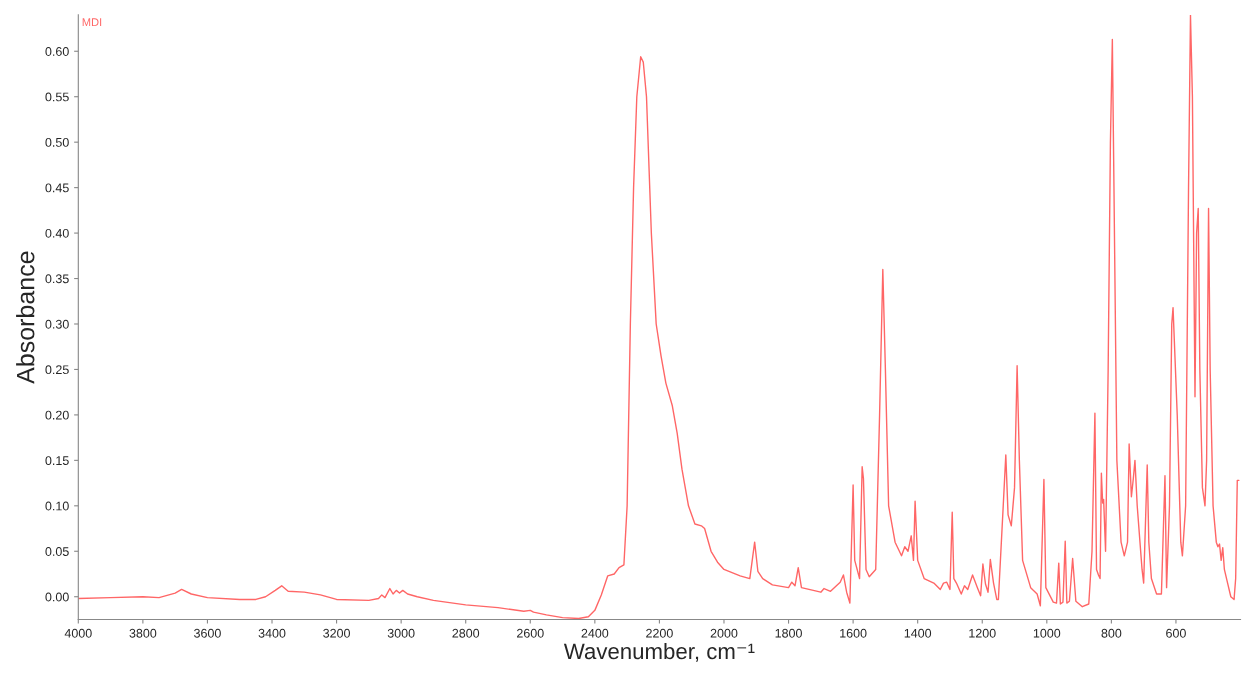 This screenshot has height=677, width=1243. Describe the element at coordinates (1111, 633) in the screenshot. I see `x-tick-label: 800` at that location.